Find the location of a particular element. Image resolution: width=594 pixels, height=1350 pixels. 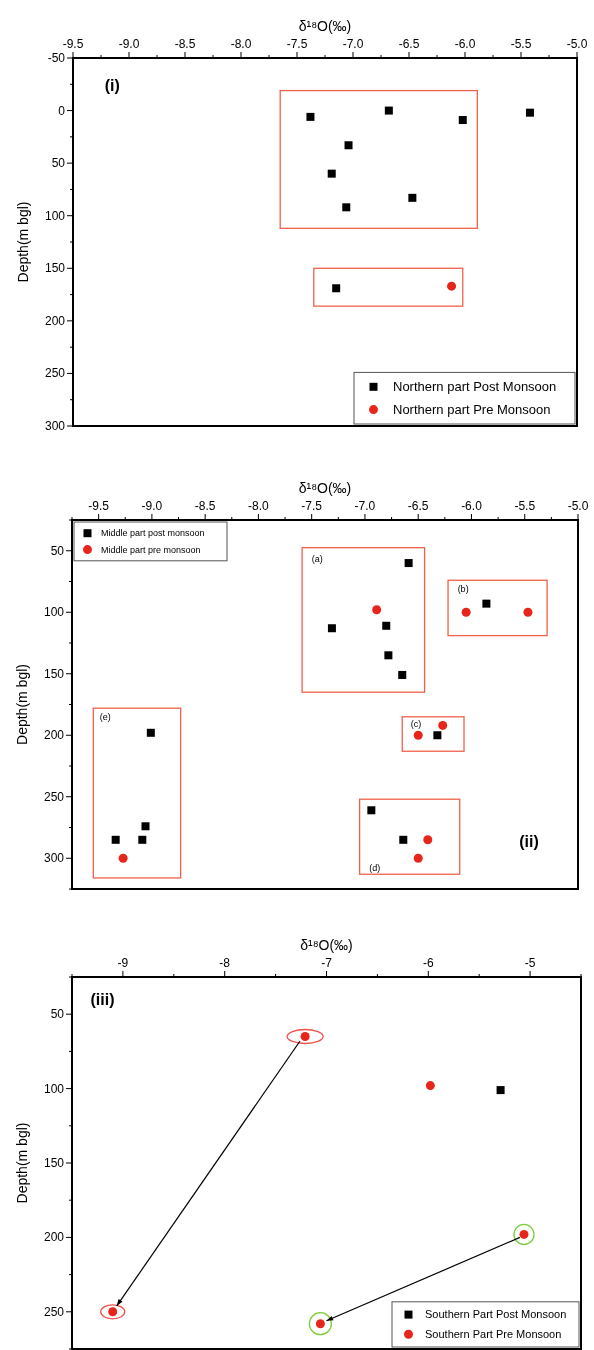

x-tick-label: -7 is located at coordinates (327, 963).